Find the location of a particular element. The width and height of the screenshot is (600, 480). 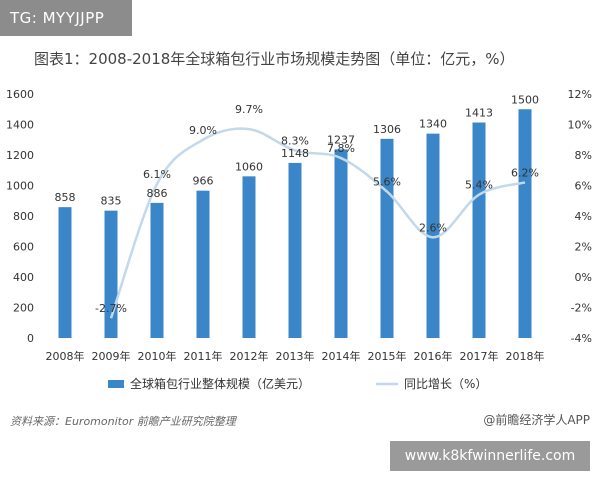

line-value-label: 5.4% is located at coordinates (479, 185).